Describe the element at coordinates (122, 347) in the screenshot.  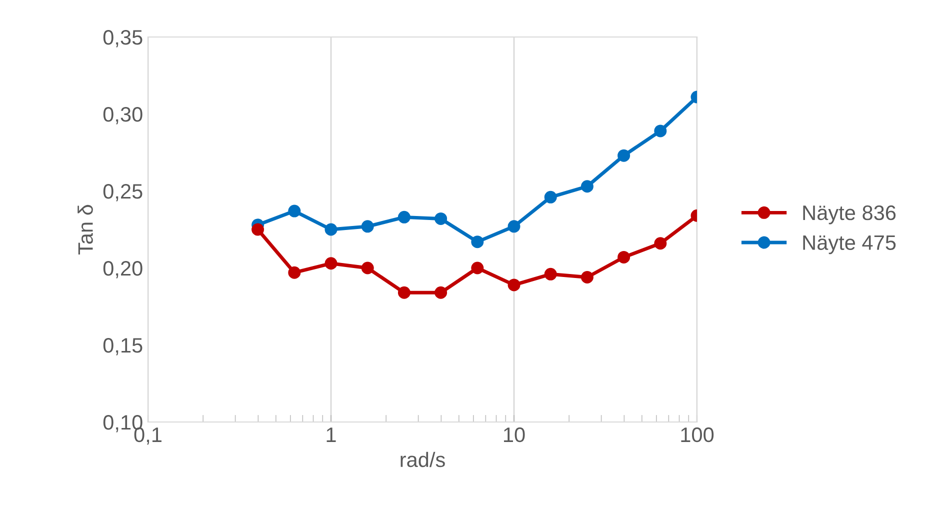
I see `y-tick-label: 0,15` at that location.